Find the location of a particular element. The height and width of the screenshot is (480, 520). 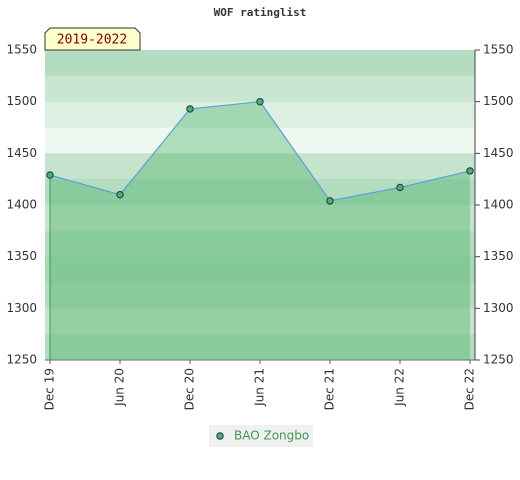

annotation-text: 2019-2022 is located at coordinates (92, 40).